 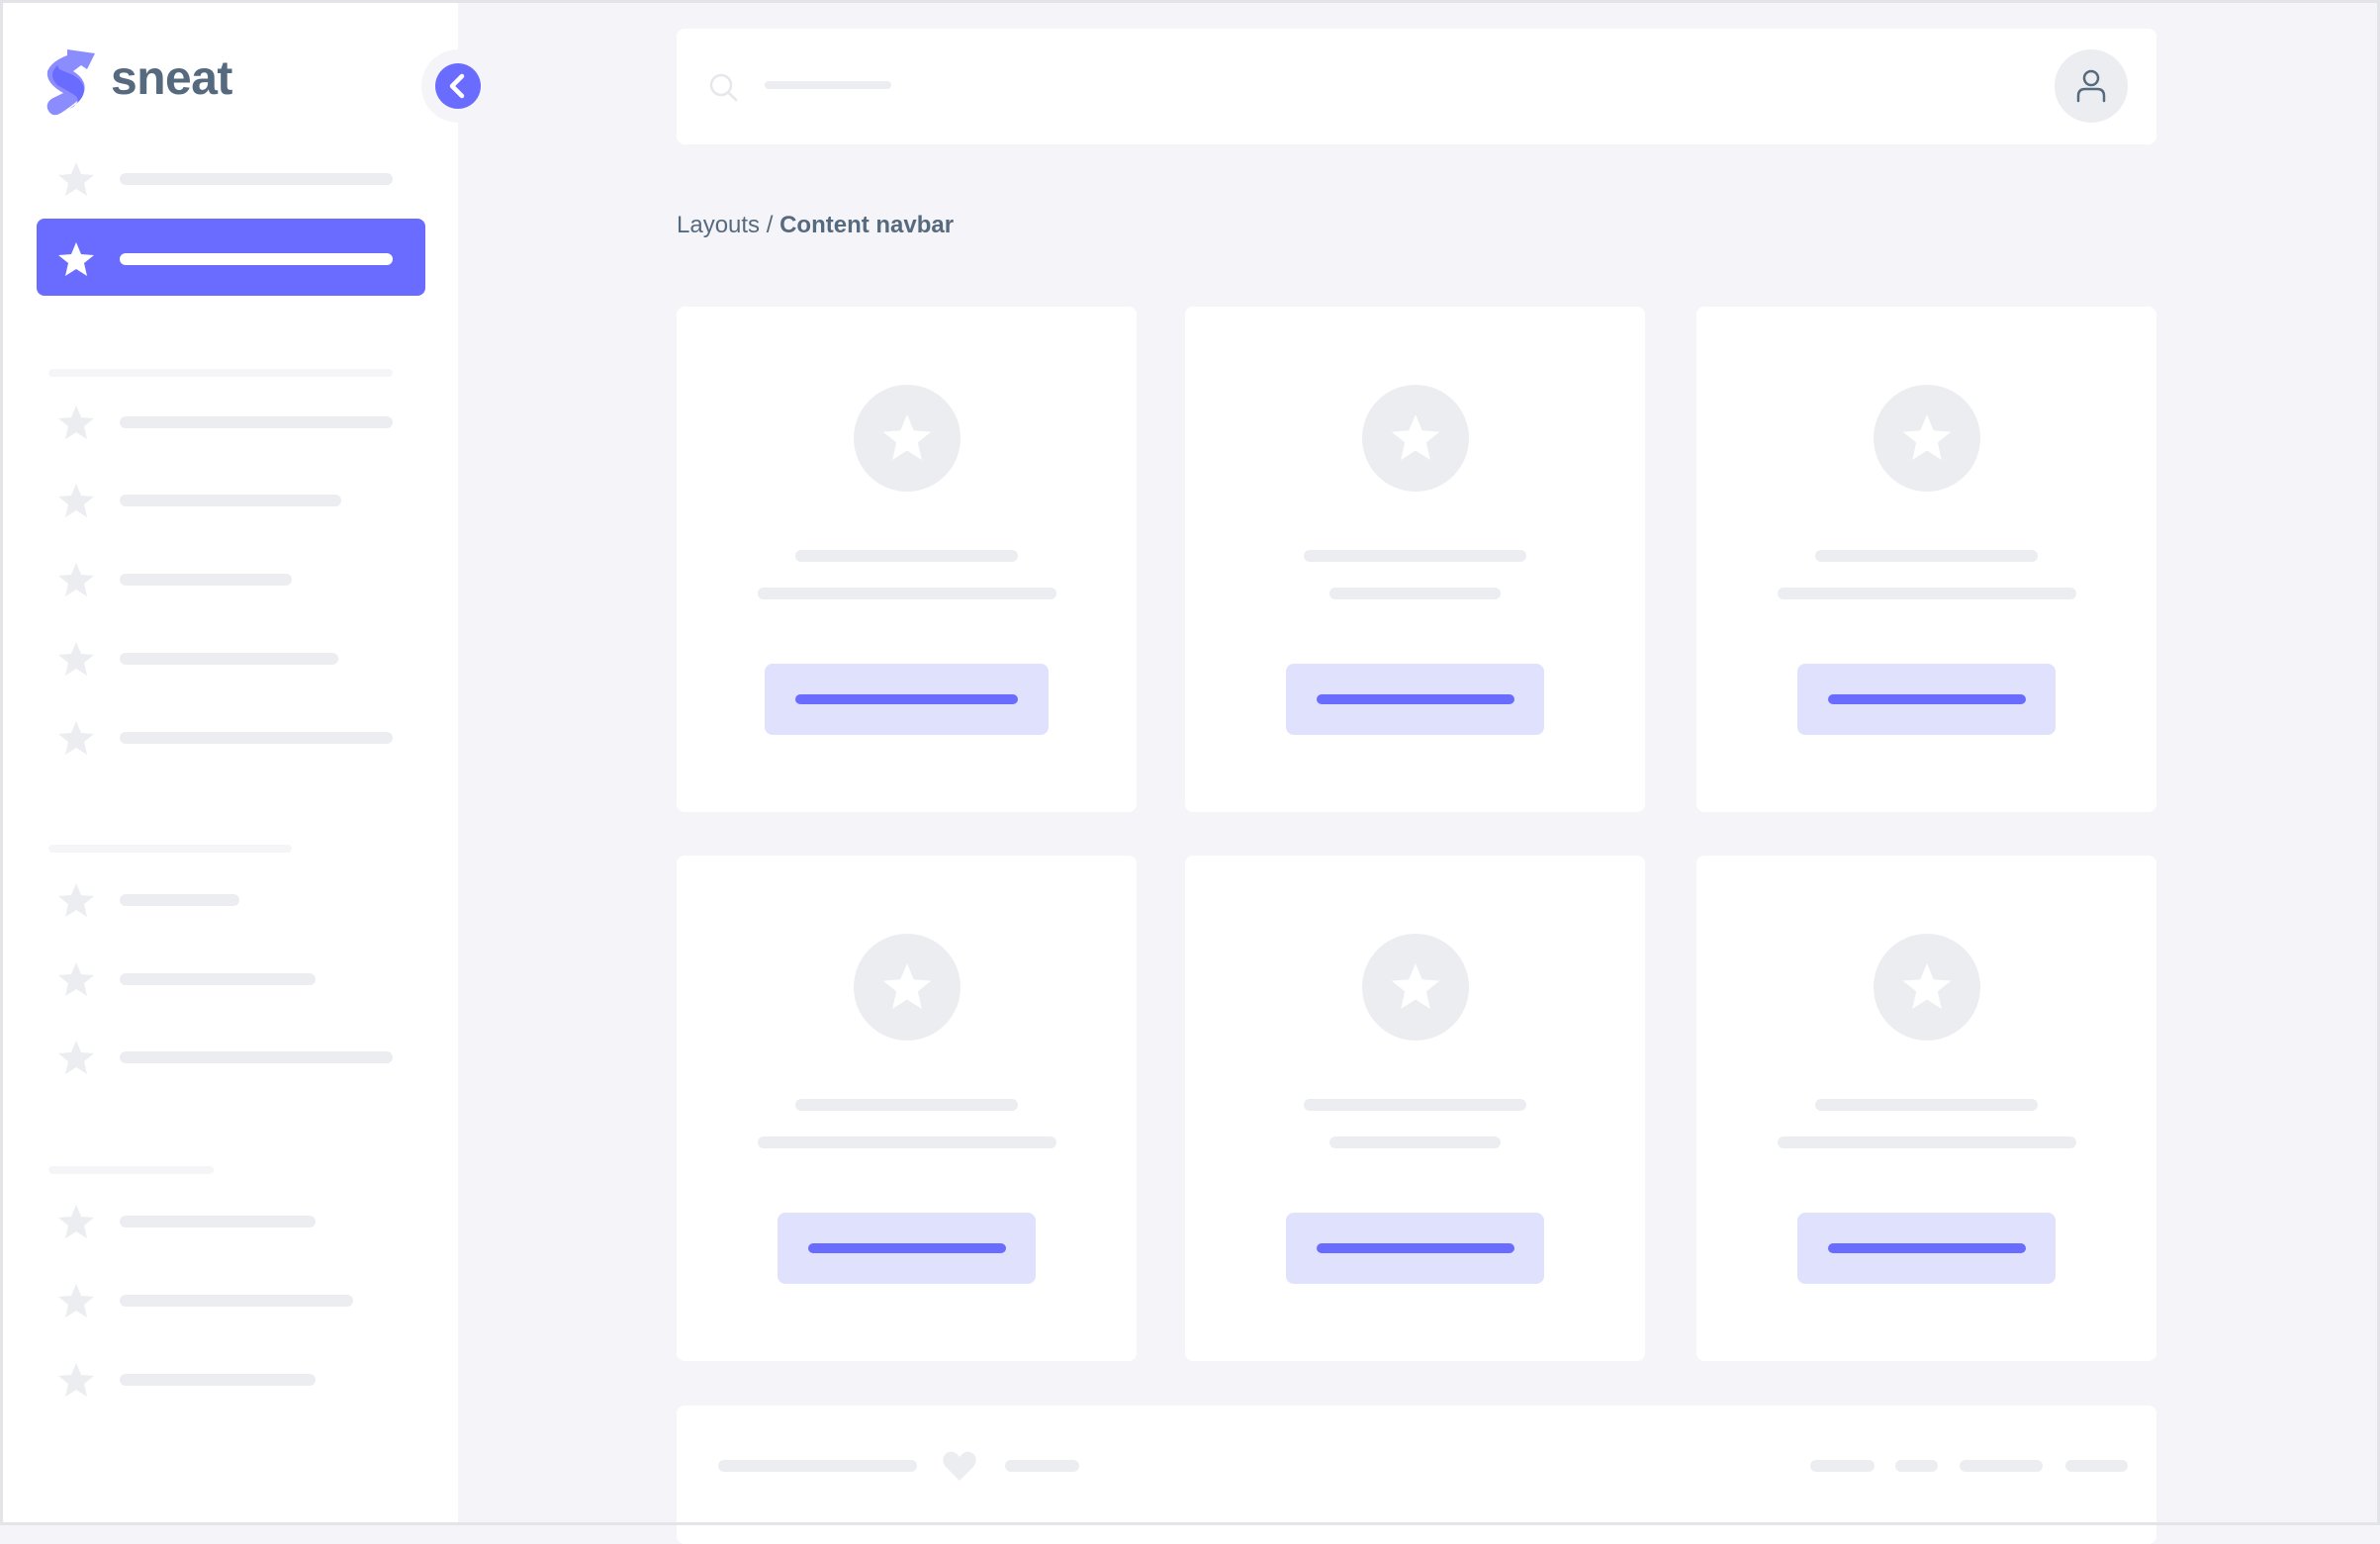 What do you see at coordinates (719, 225) in the screenshot?
I see `breadcrumb-parent: Layouts` at bounding box center [719, 225].